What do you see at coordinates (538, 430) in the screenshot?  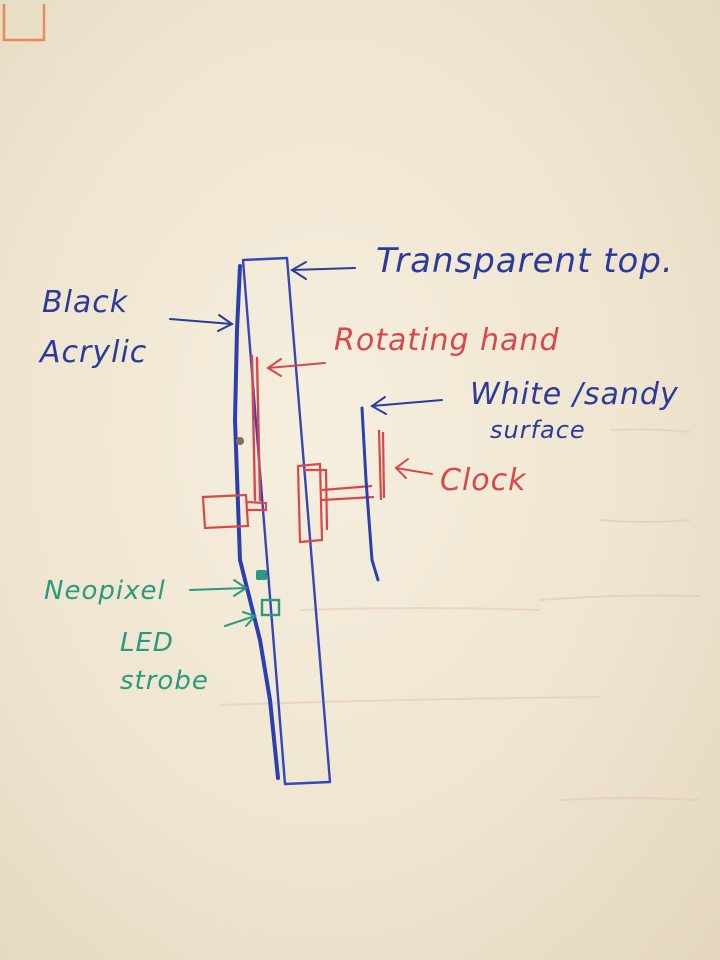 I see `label-white-sandy-line2: surface` at bounding box center [538, 430].